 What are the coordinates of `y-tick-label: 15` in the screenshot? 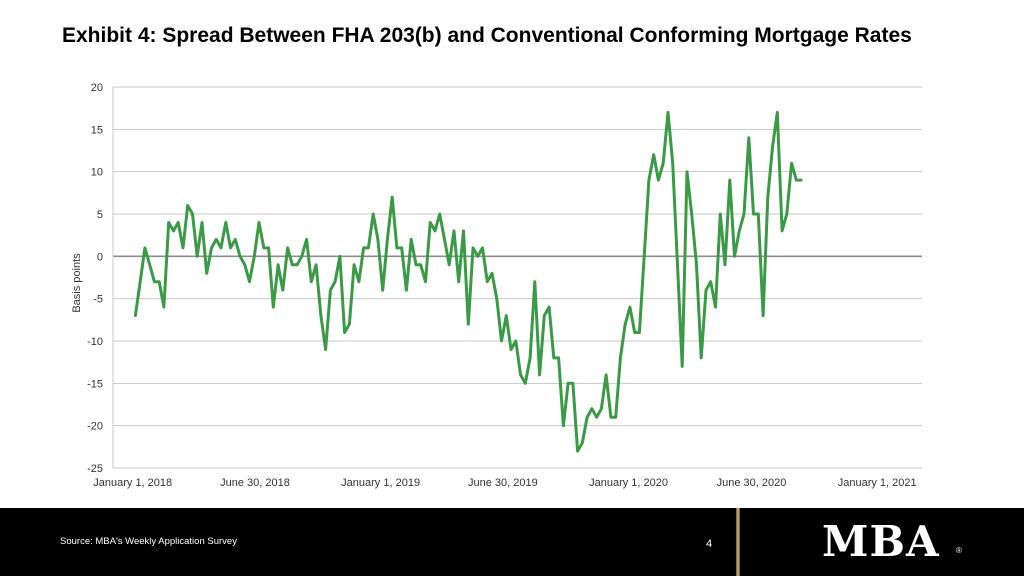 It's located at (97, 130).